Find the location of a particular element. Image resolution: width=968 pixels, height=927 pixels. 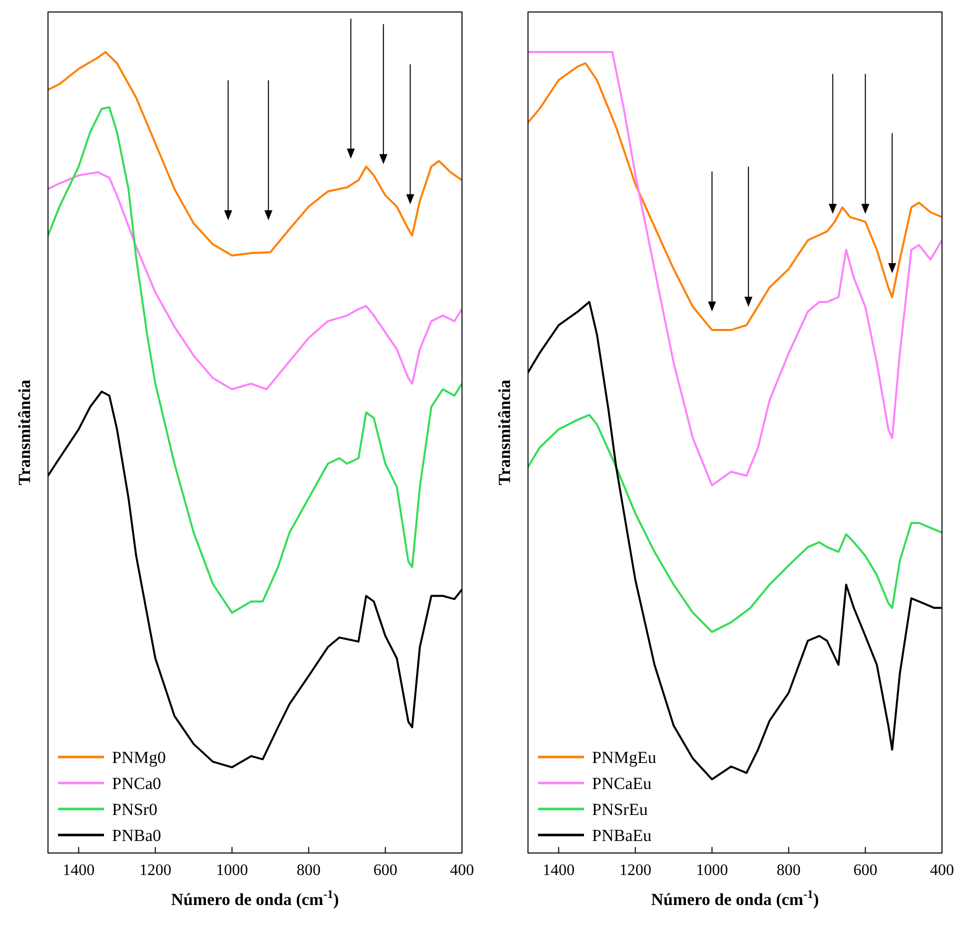

legend-label: PNBa0 is located at coordinates (137, 835).